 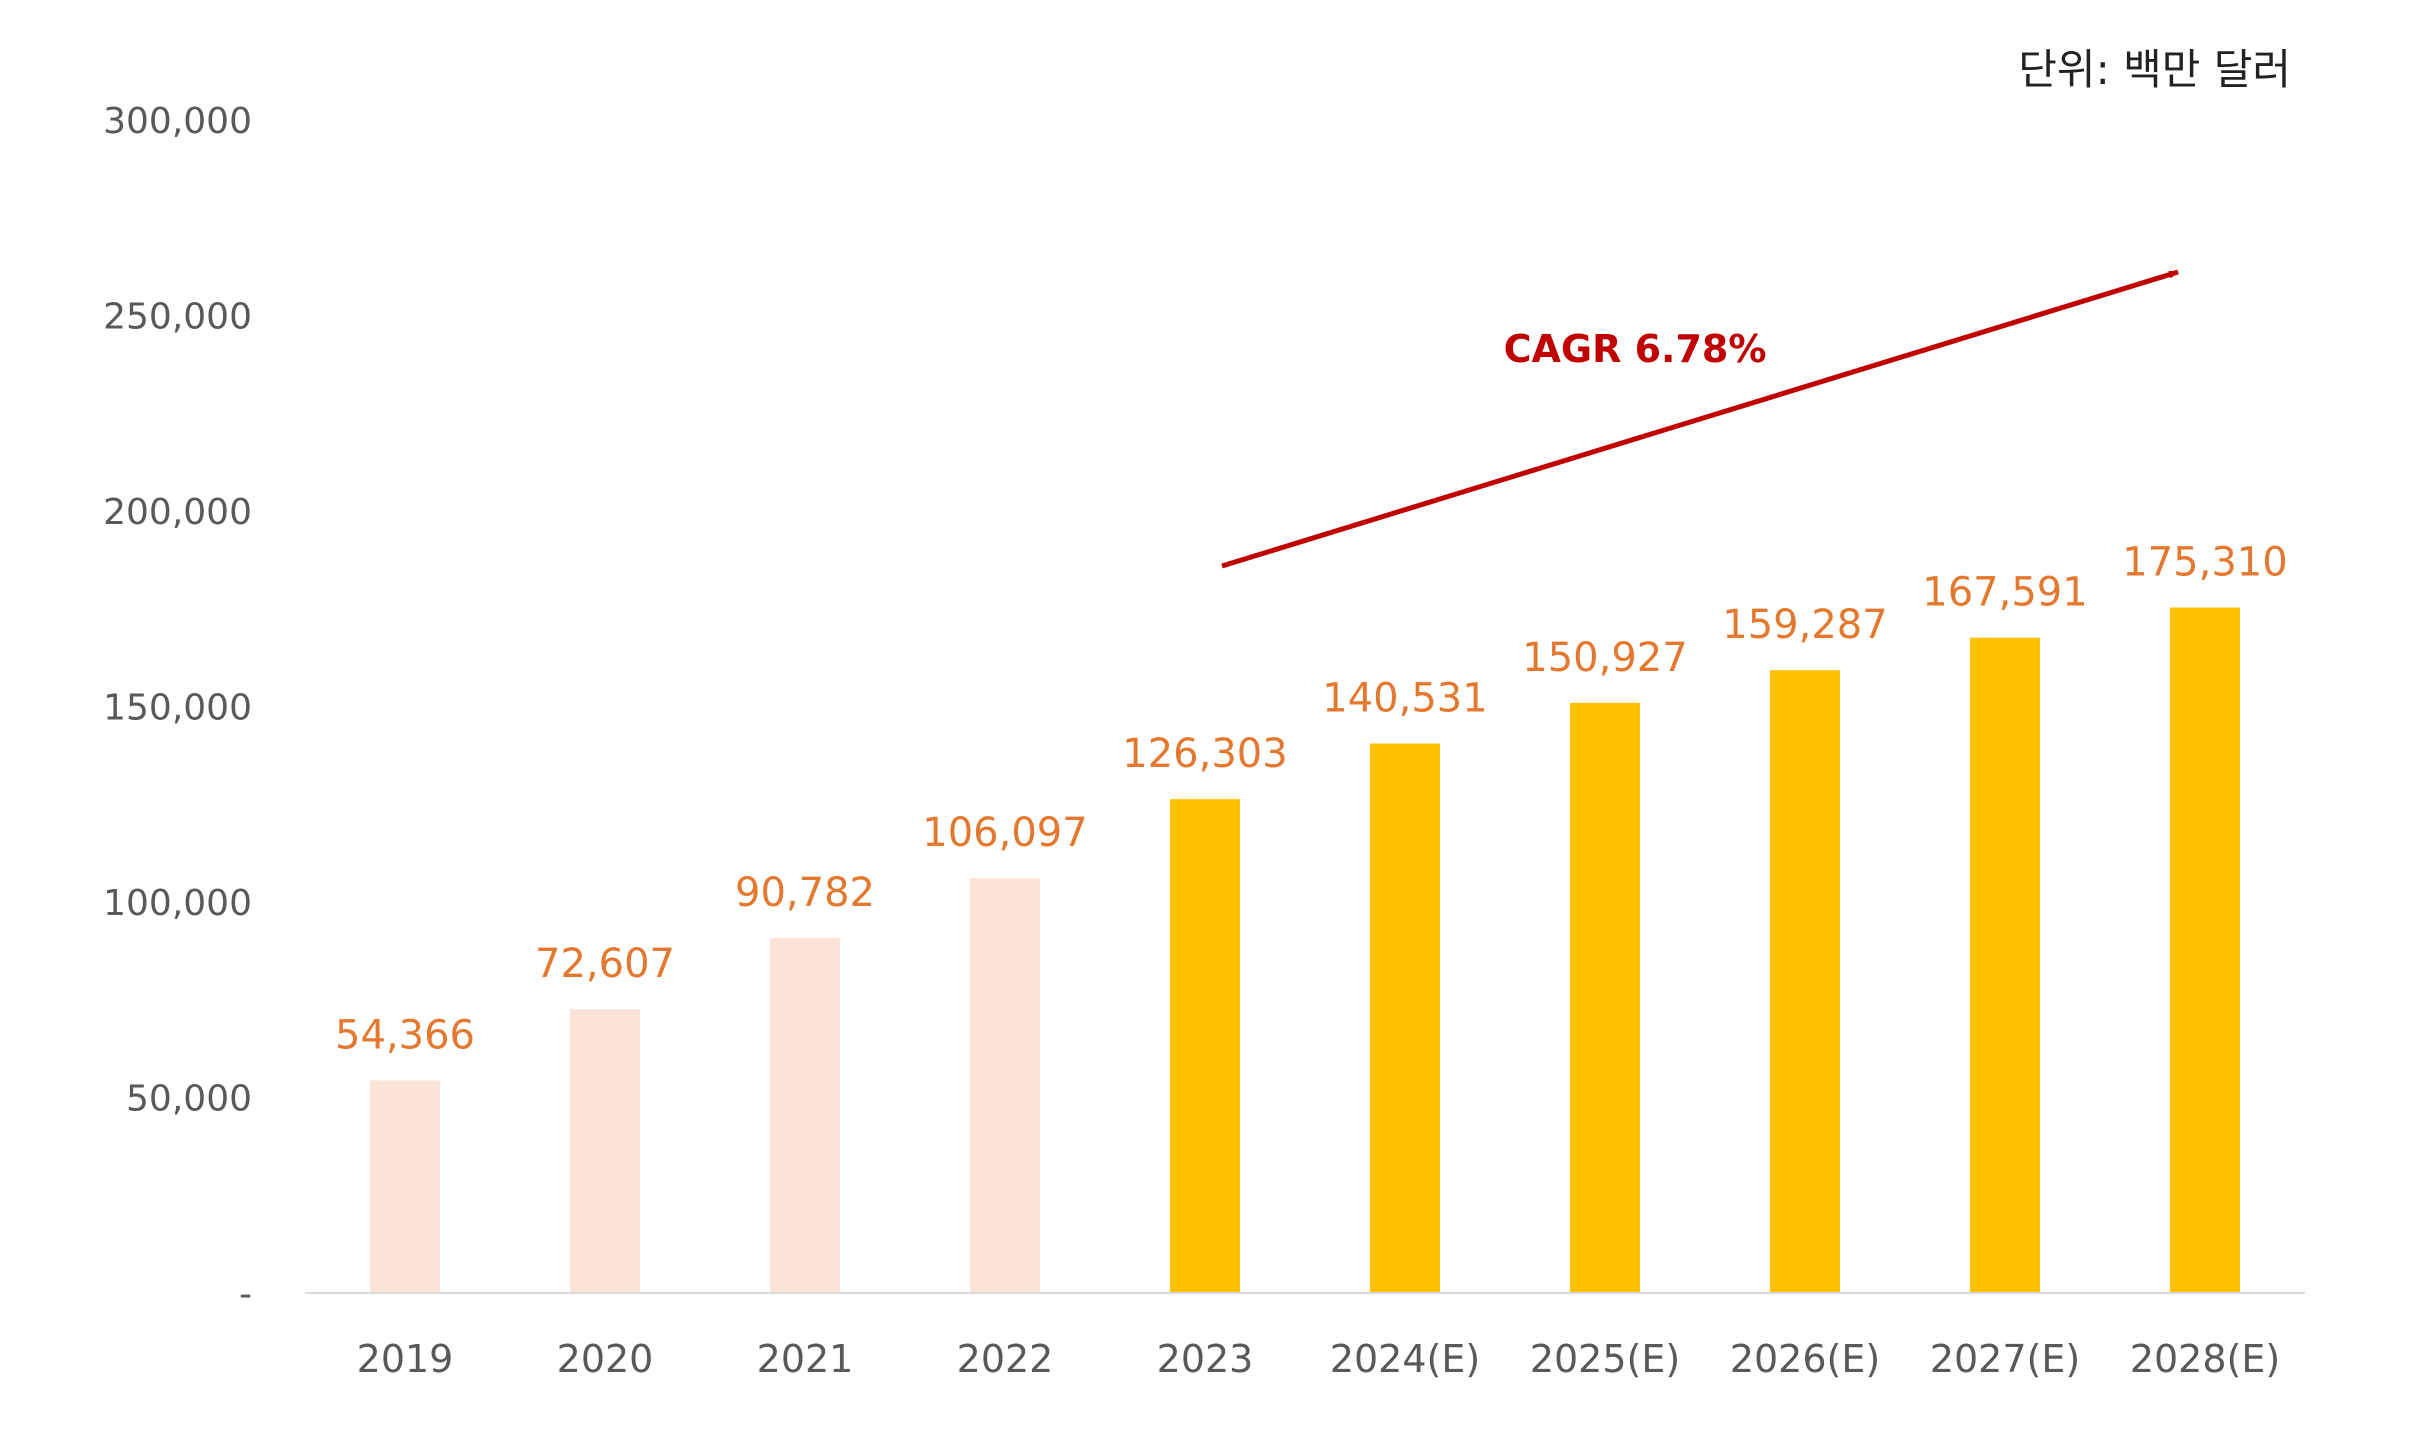 I want to click on cagr-label: CAGR 6.78%, so click(x=1635, y=349).